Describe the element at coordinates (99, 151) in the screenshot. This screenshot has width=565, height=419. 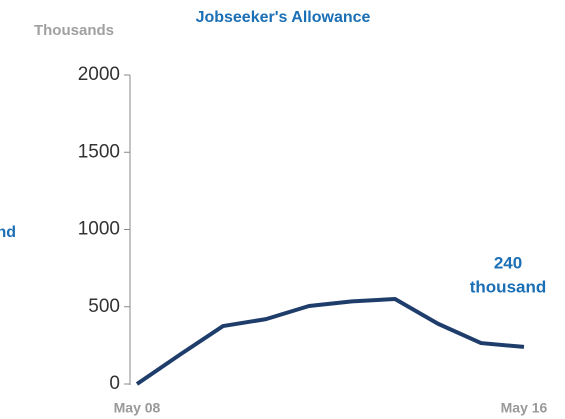
I see `y-tick-label: 1500` at that location.